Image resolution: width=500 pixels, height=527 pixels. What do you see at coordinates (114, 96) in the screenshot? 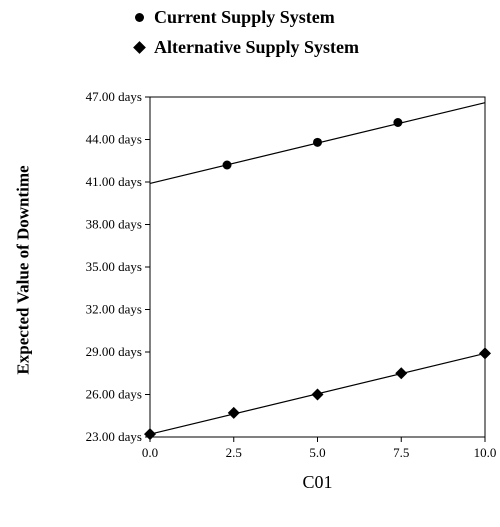
I see `y-tick-label: 47.00 days` at bounding box center [114, 96].